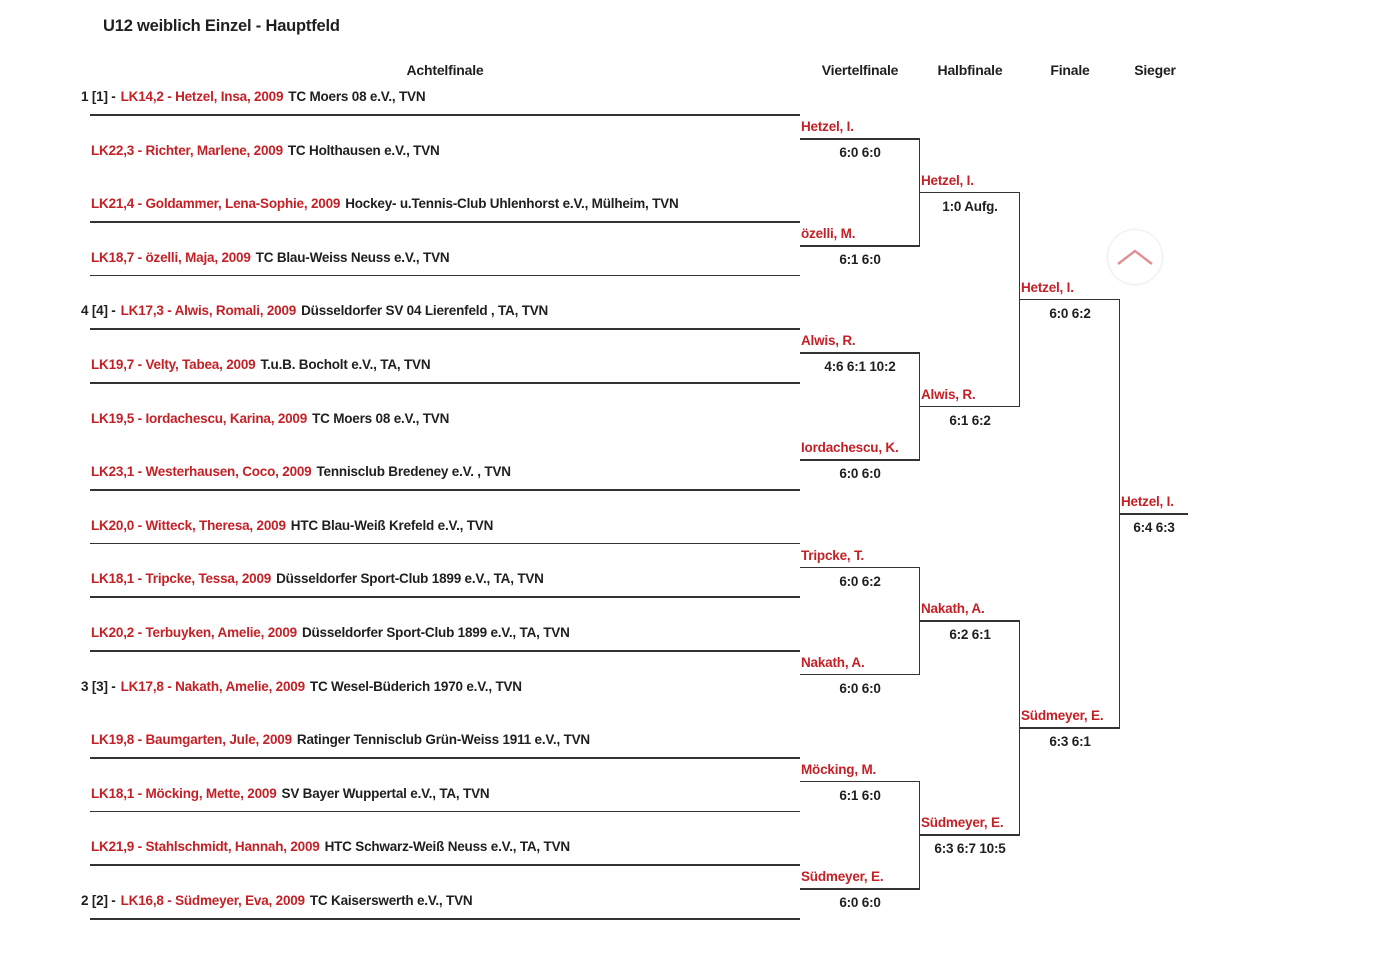 This screenshot has width=1393, height=954. Describe the element at coordinates (221, 26) in the screenshot. I see `page-title: U12 weiblich Einzel - Hauptfeld` at that location.